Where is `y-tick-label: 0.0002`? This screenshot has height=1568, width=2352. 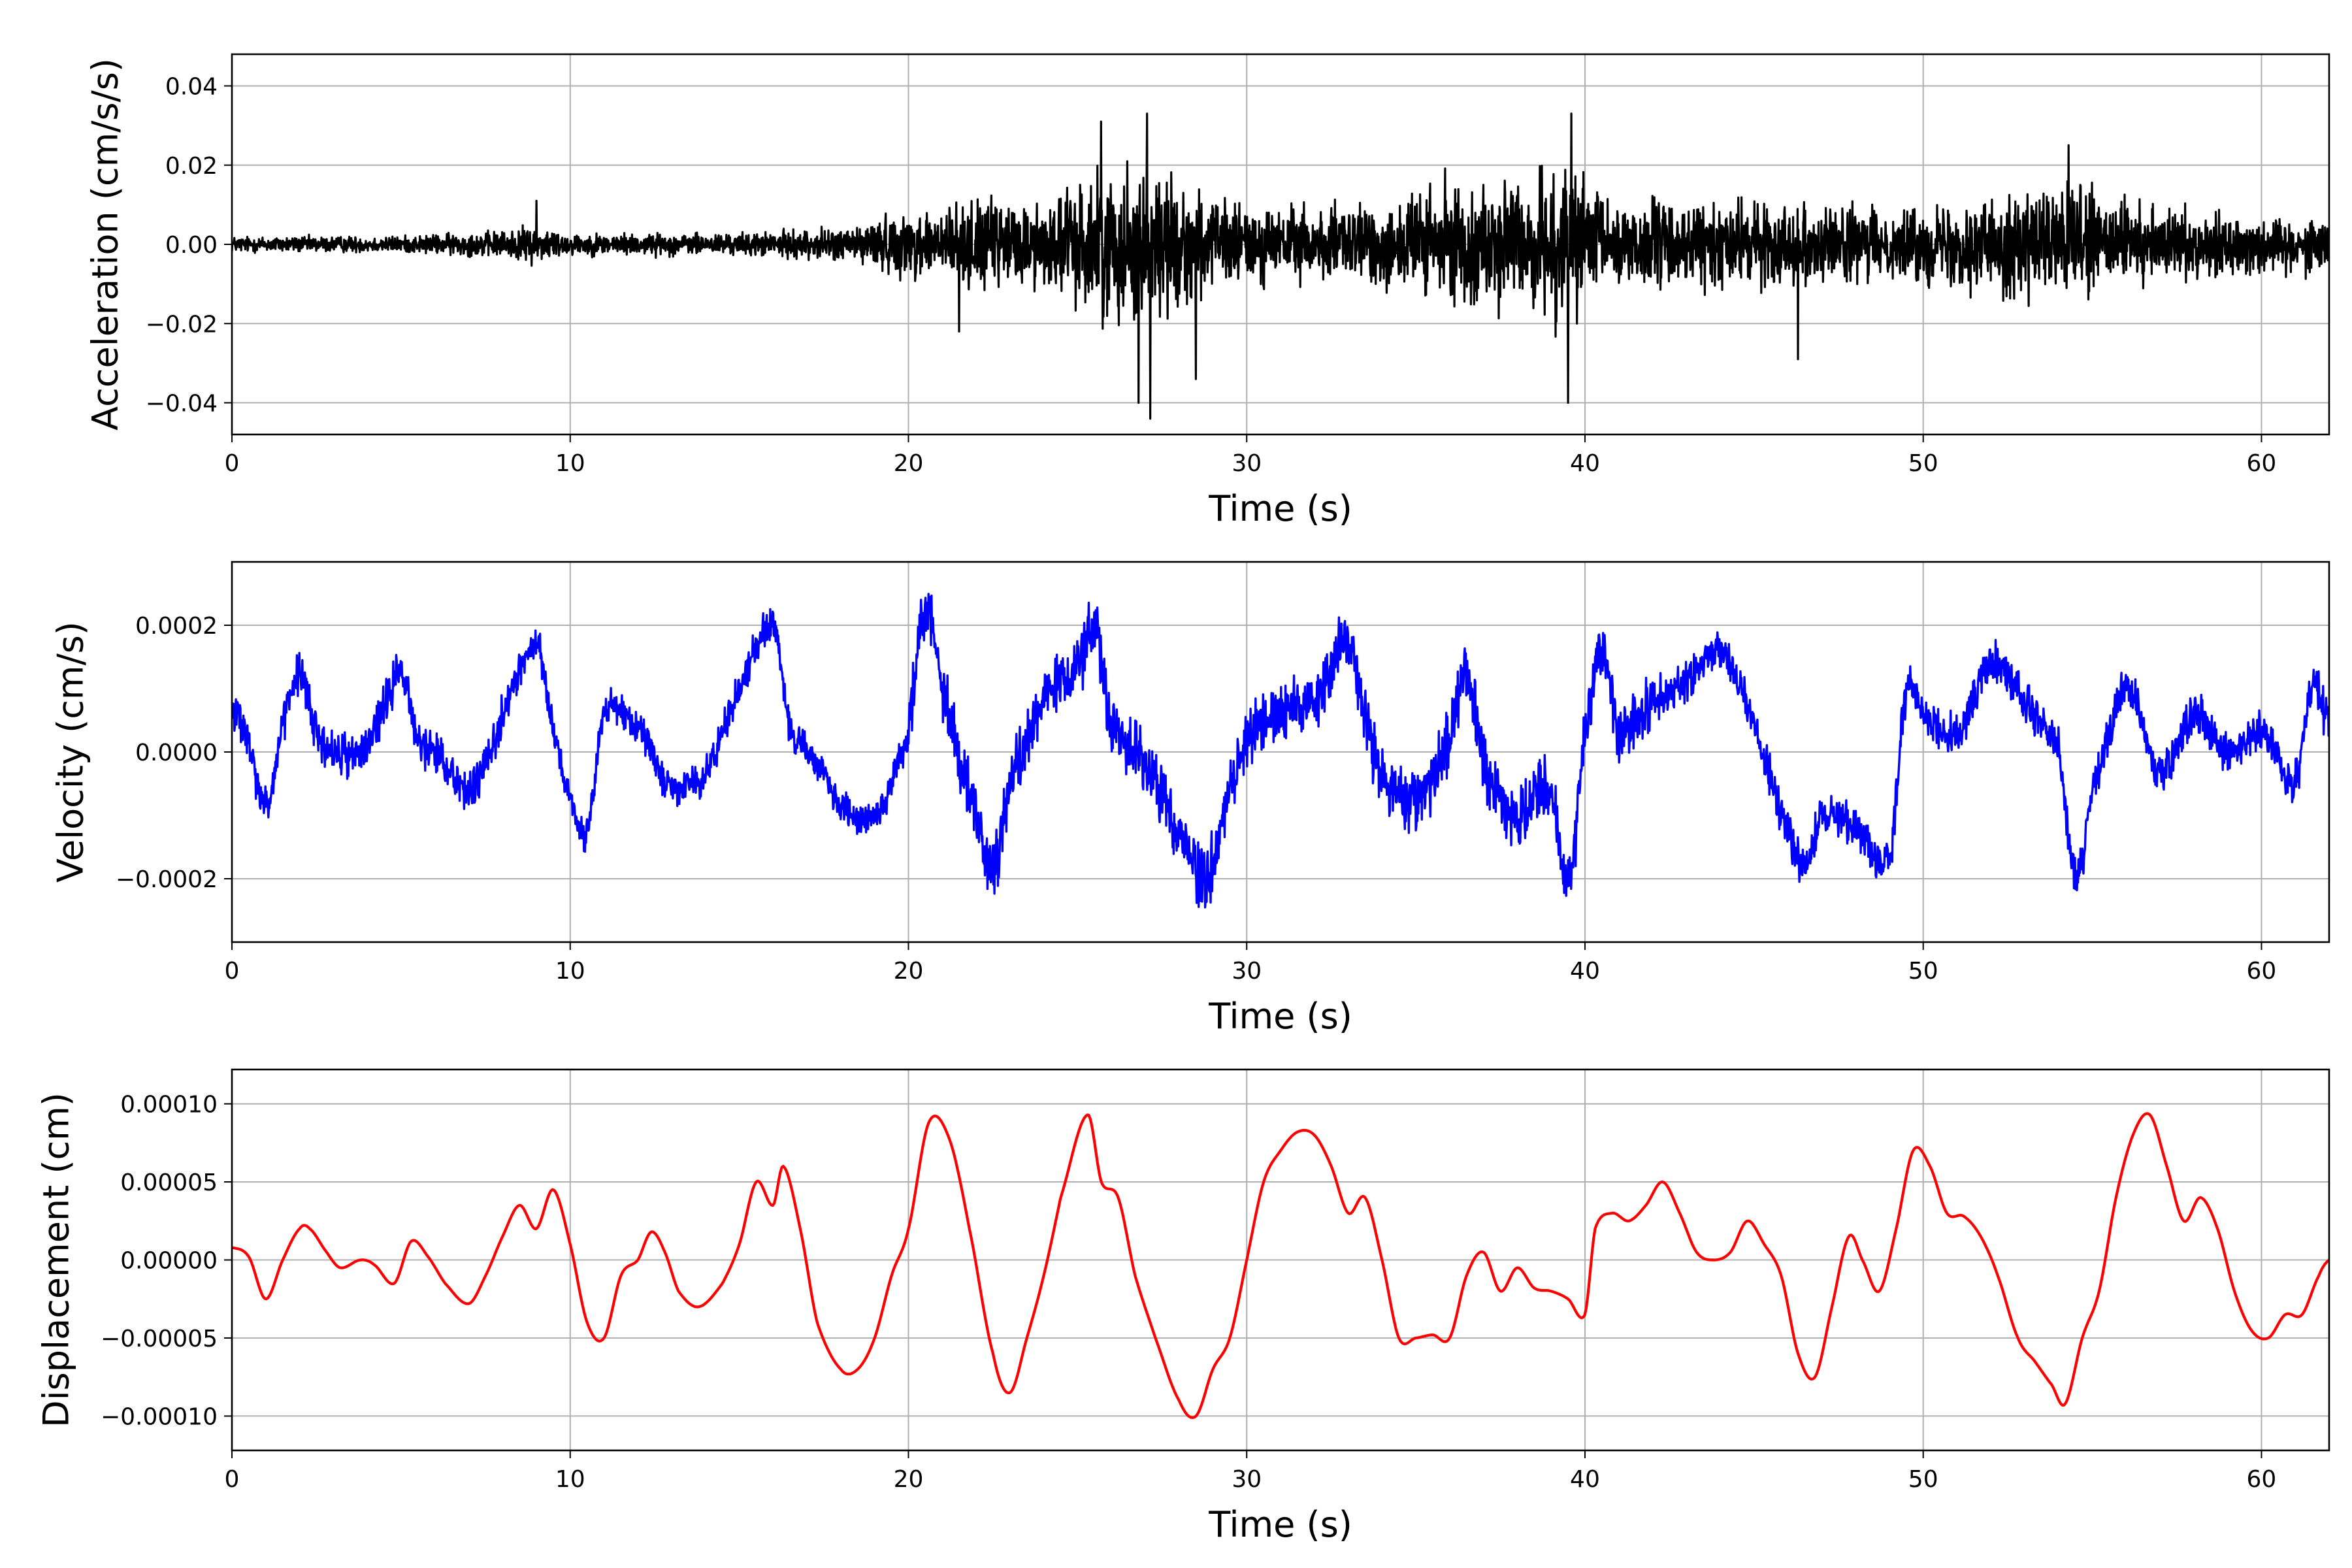 y-tick-label: 0.0002 is located at coordinates (176, 626).